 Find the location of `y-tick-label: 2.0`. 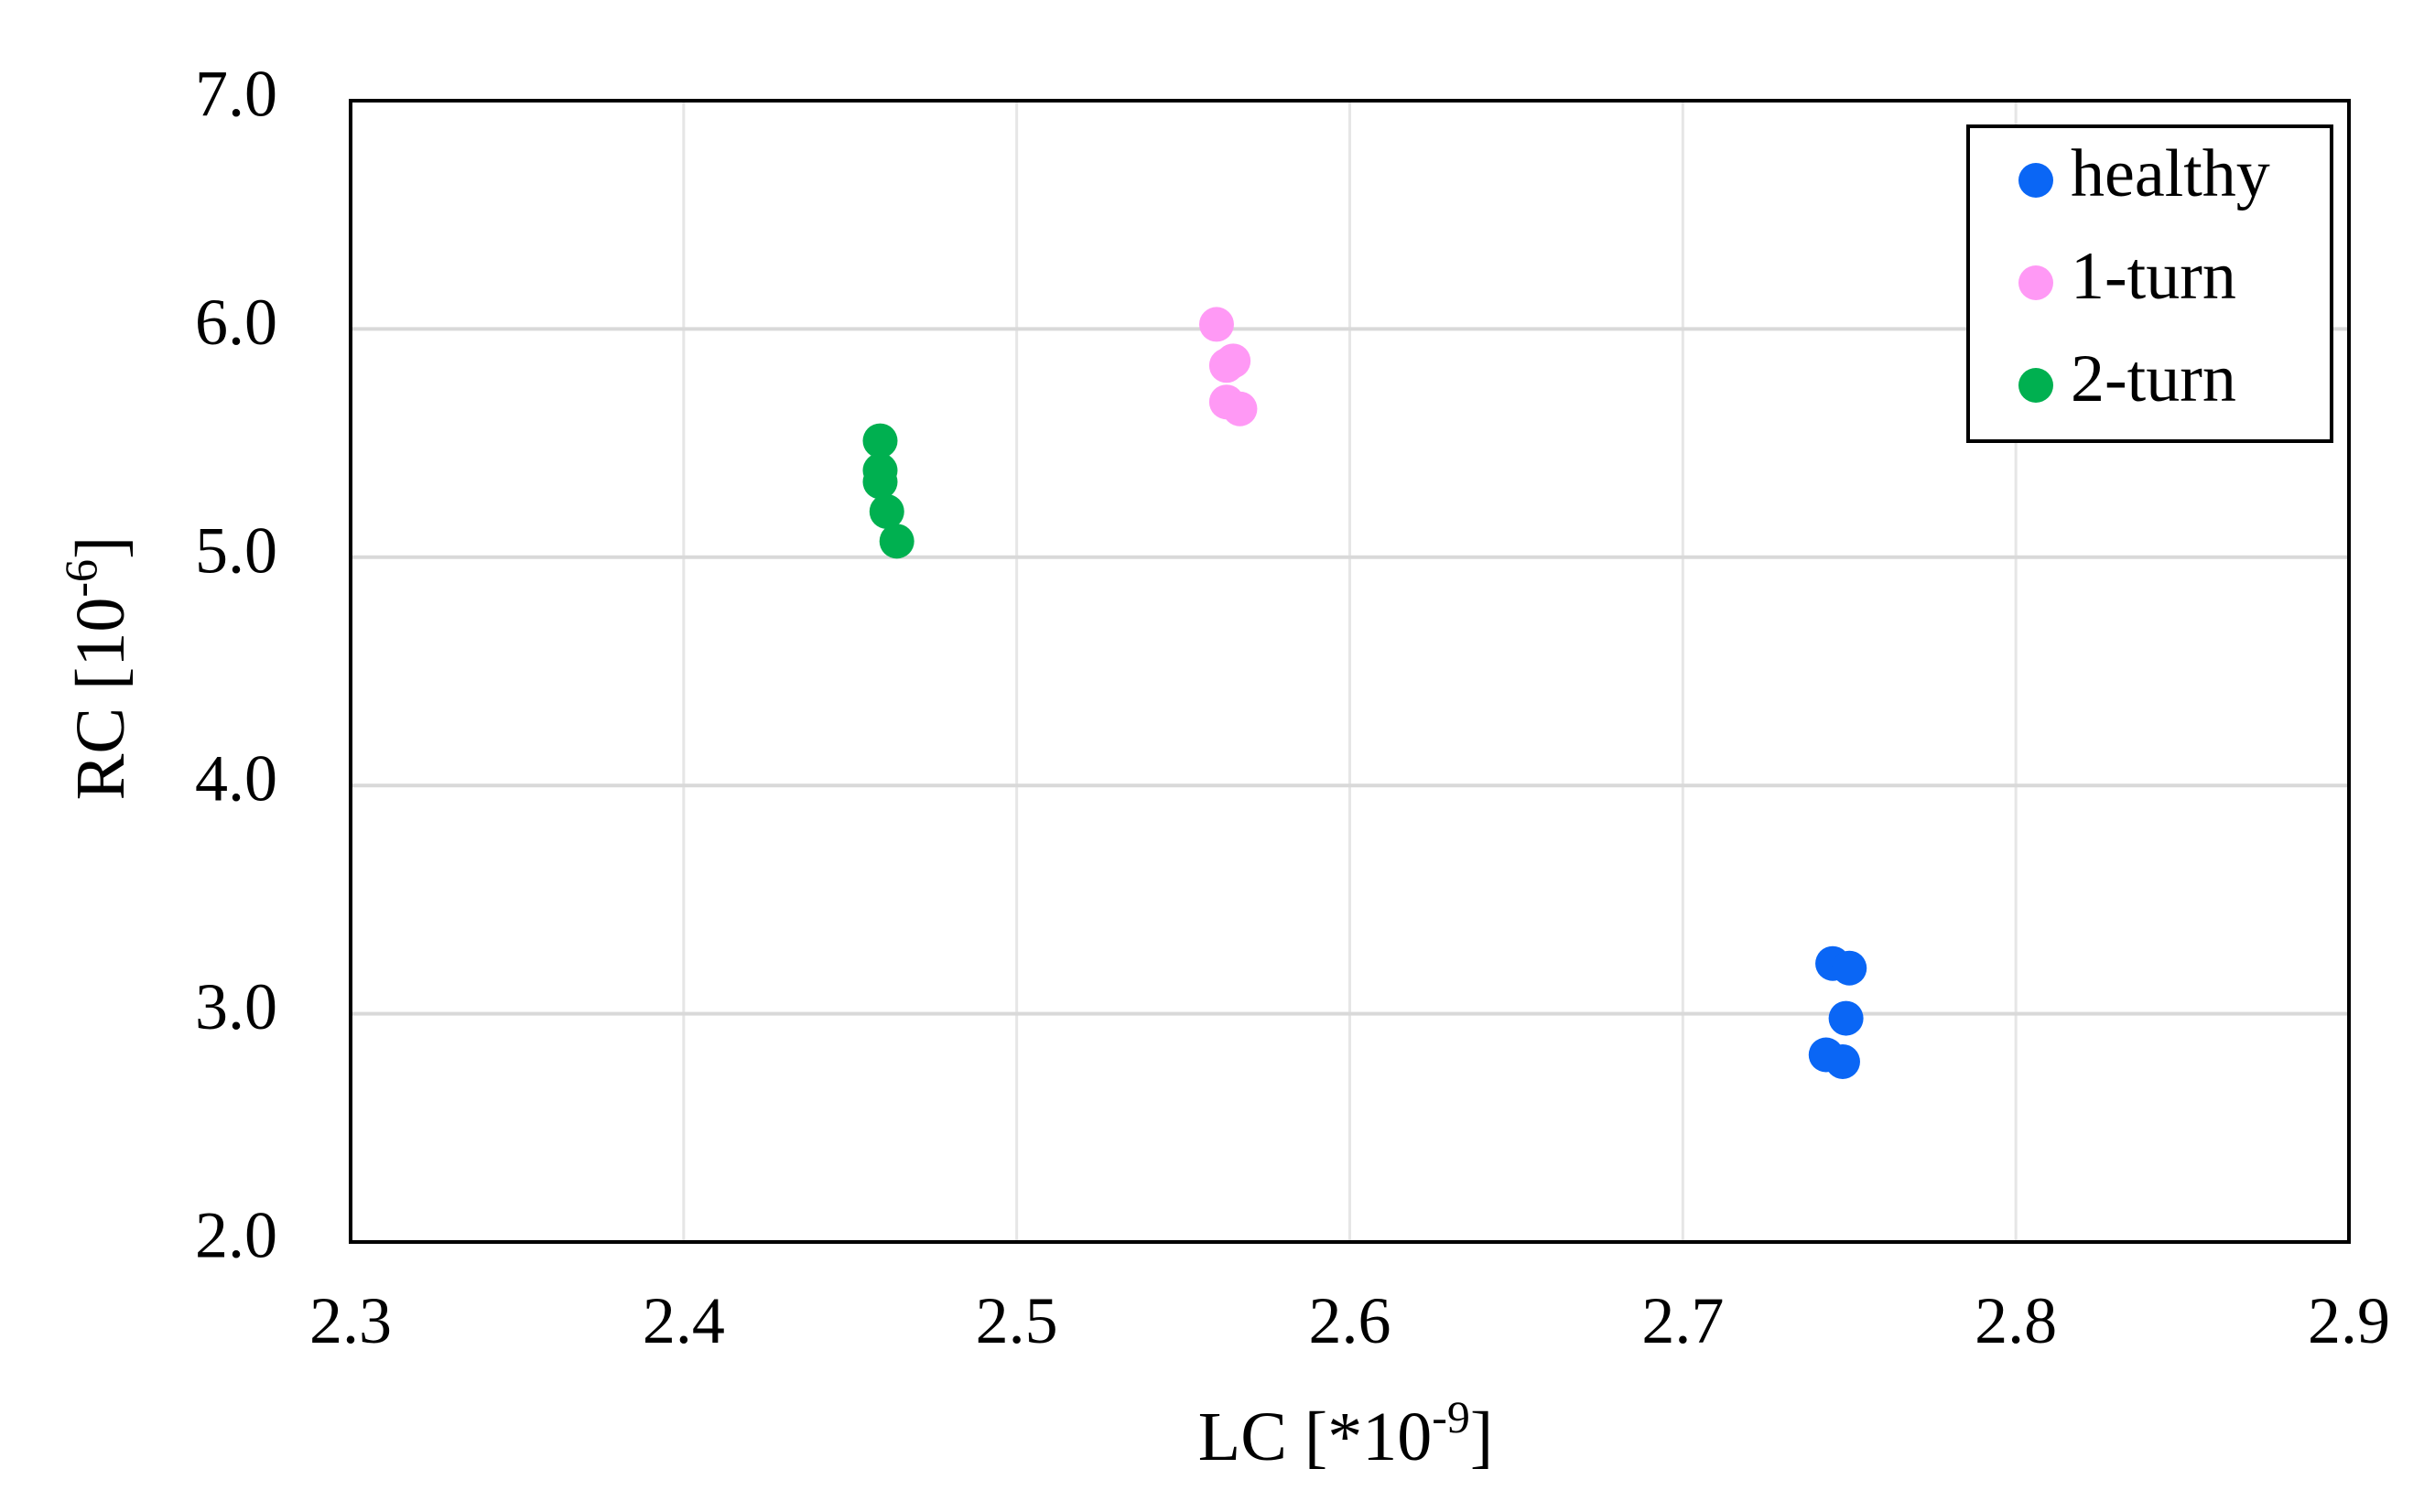

y-tick-label: 2.0 is located at coordinates (236, 1235).